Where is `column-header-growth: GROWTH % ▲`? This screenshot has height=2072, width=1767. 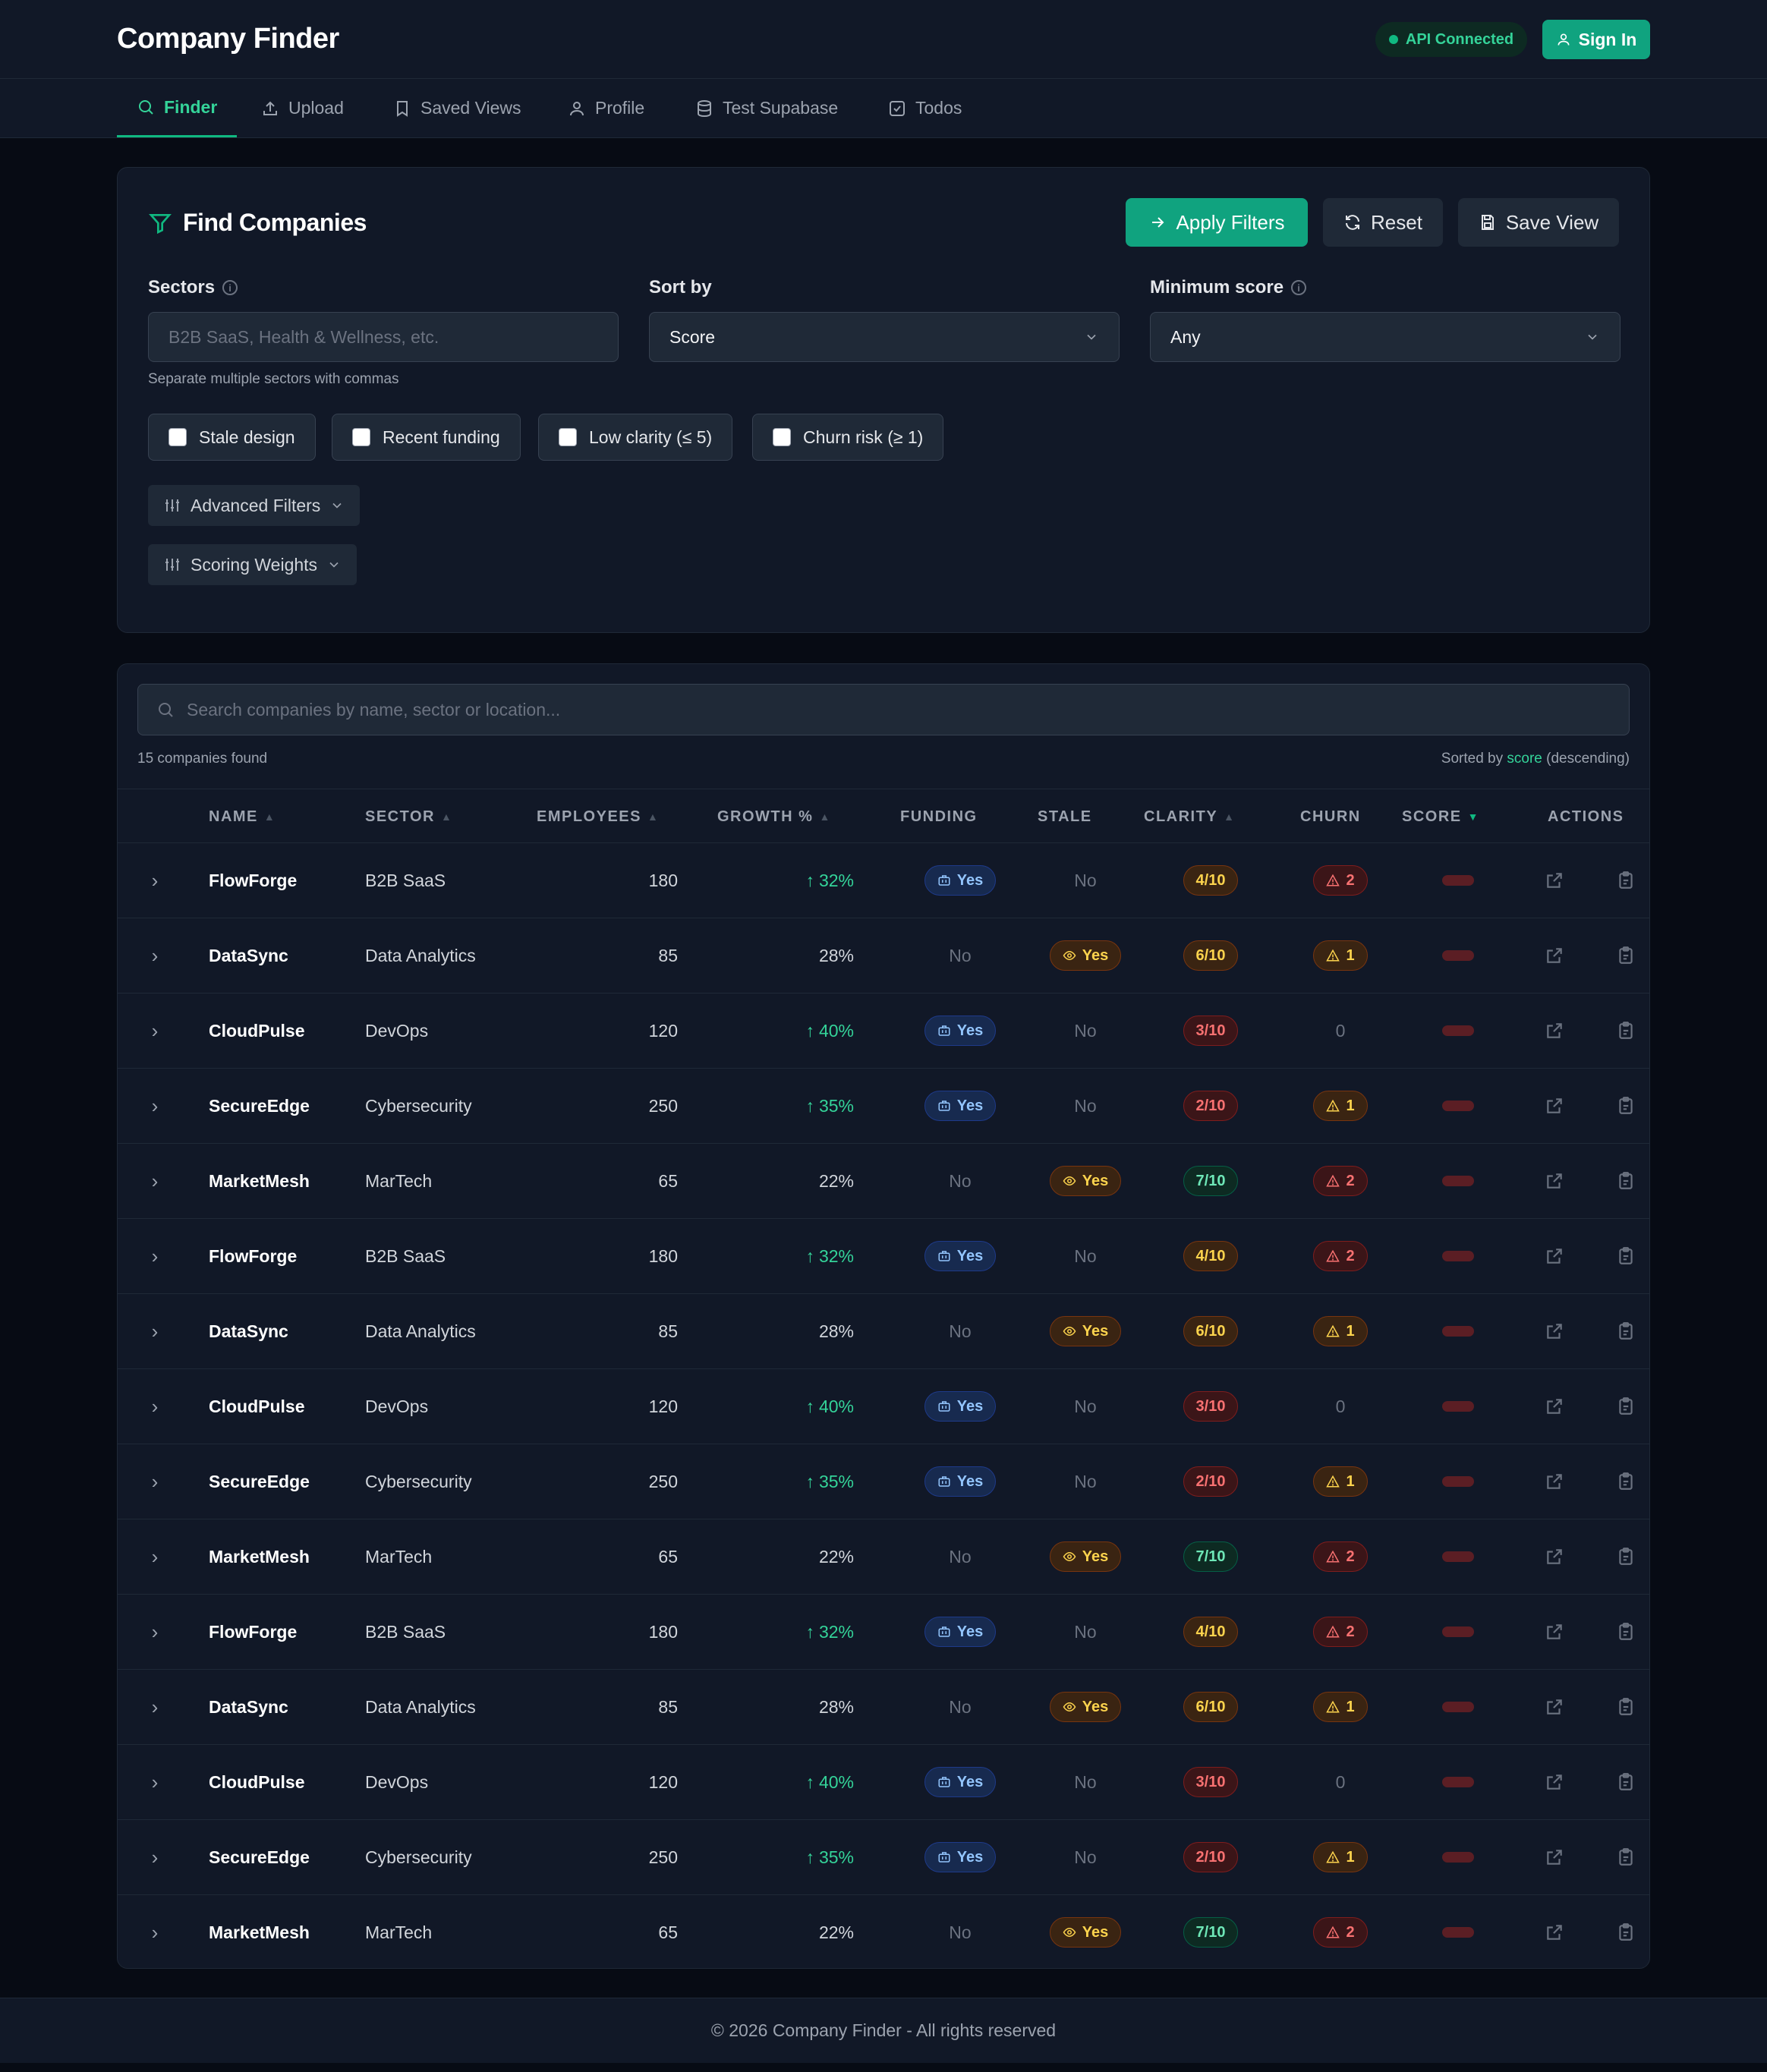
column-header-growth: GROWTH % ▲ is located at coordinates (773, 816).